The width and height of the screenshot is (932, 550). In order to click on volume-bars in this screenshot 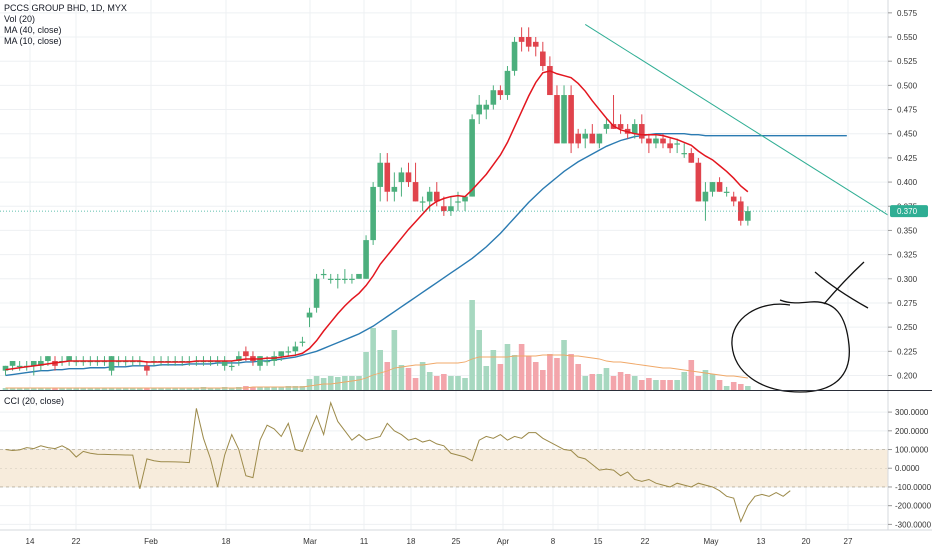, I will do `click(376, 345)`.